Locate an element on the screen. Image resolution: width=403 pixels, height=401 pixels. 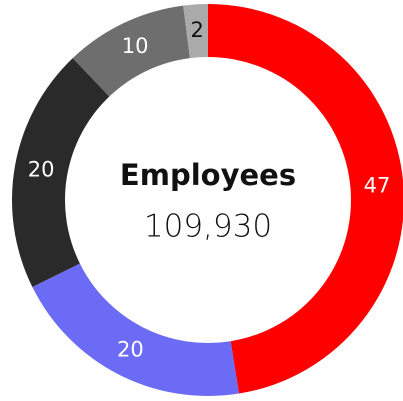
segment-label: 2 is located at coordinates (197, 30).